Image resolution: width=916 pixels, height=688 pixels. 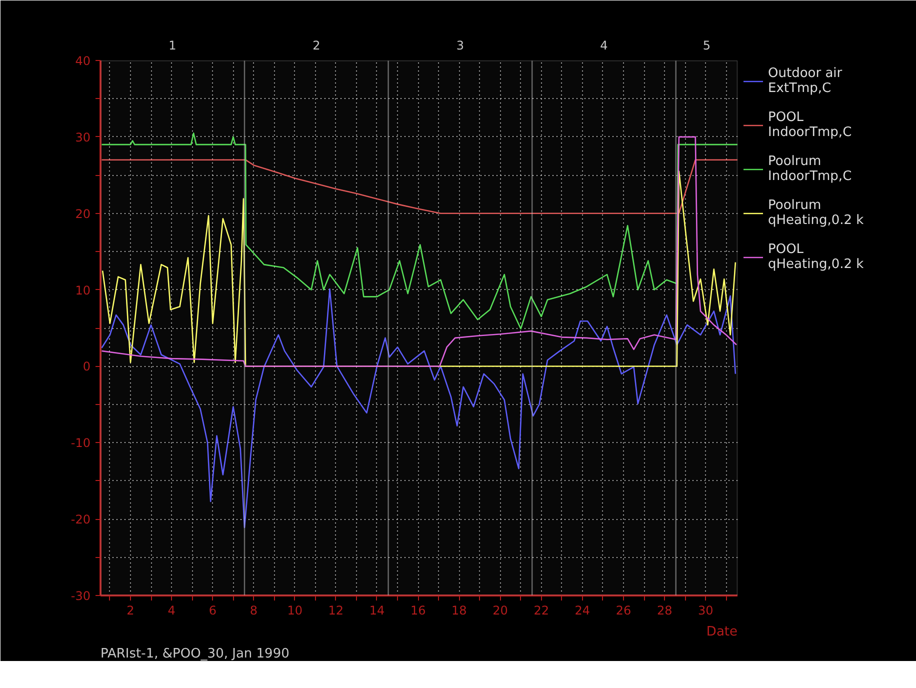 What do you see at coordinates (816, 257) in the screenshot?
I see `legend-label: POOL qHeating,0.2 k` at bounding box center [816, 257].